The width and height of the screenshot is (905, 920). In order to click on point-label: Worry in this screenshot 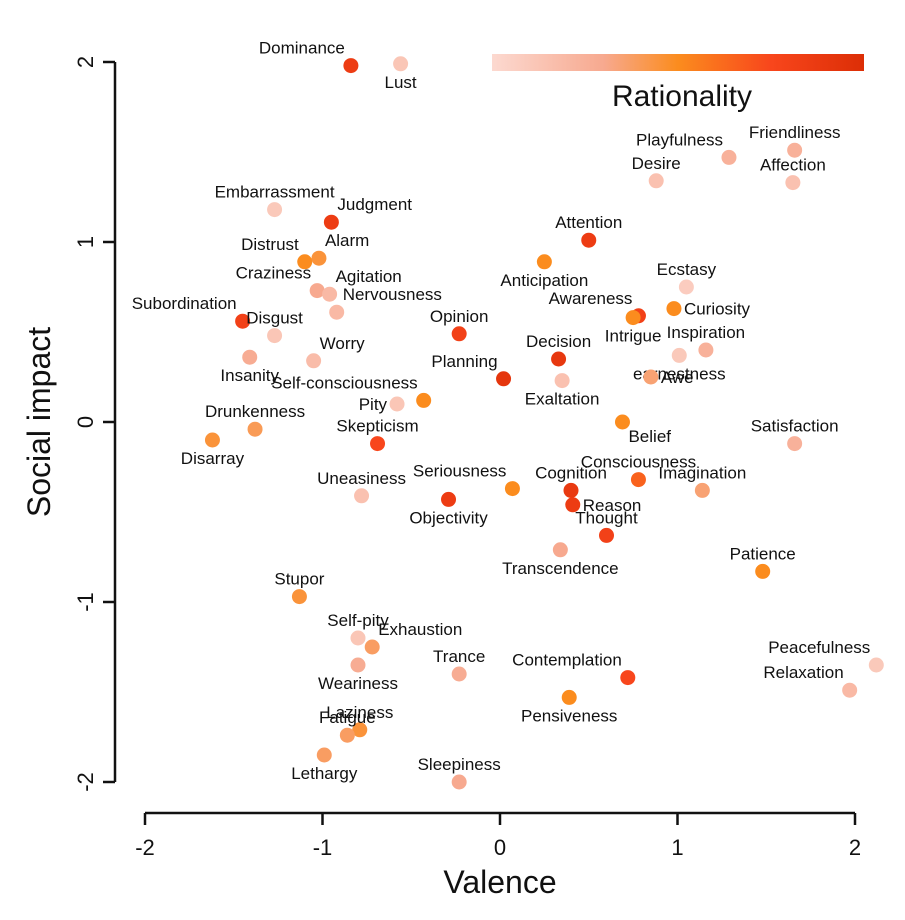, I will do `click(343, 343)`.